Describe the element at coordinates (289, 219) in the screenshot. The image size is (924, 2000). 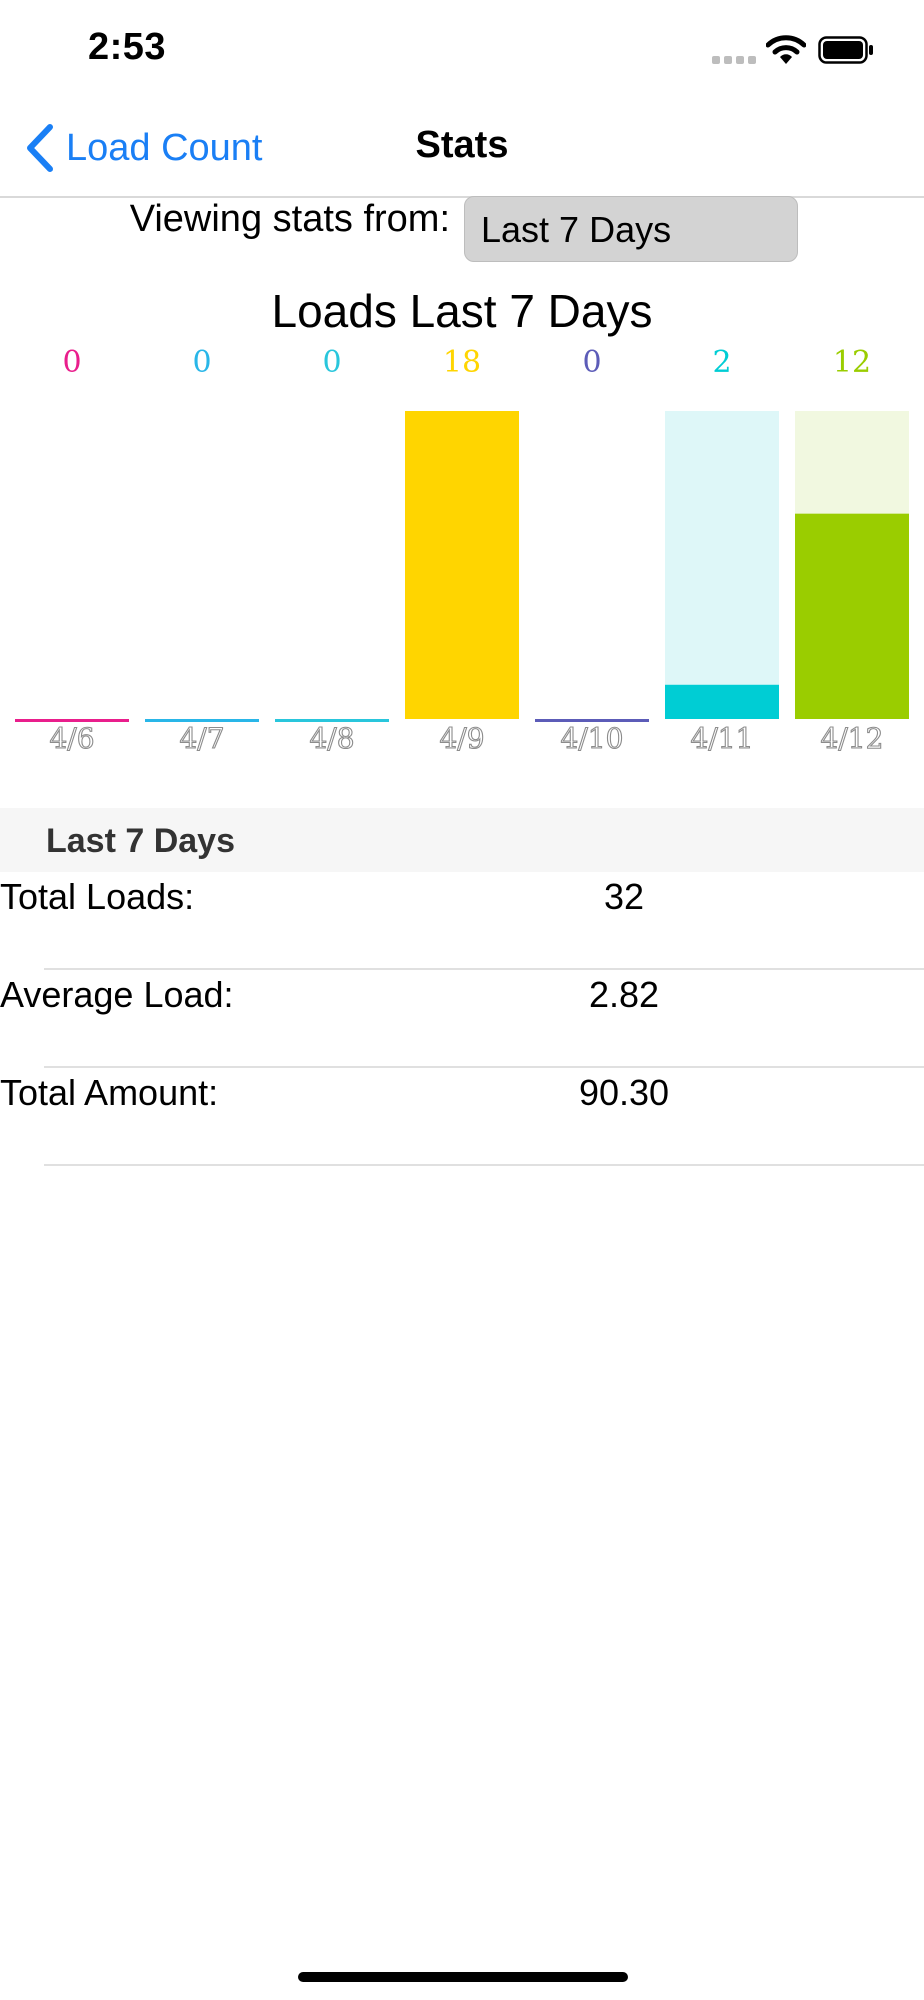
I see `filter-label: Viewing stats from:` at that location.